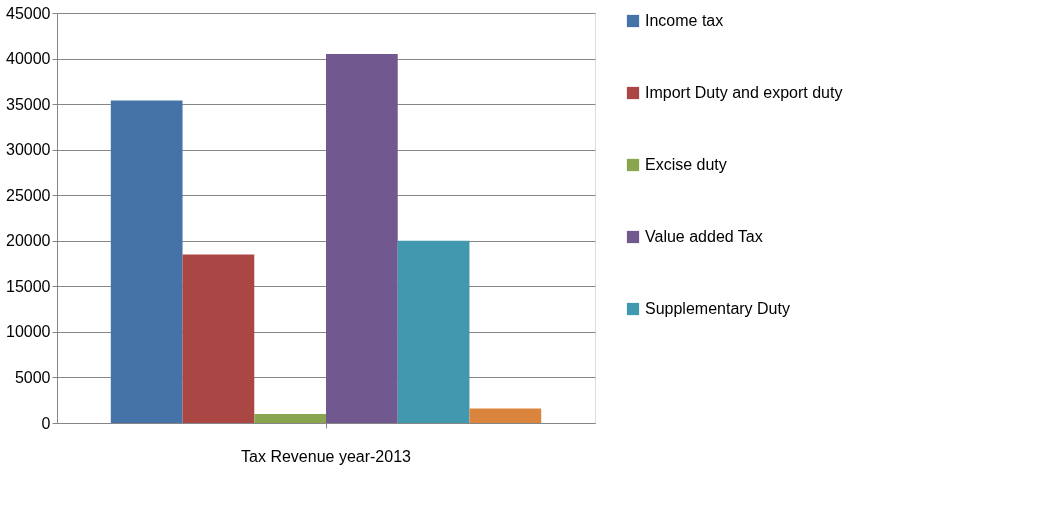 The height and width of the screenshot is (530, 1050). What do you see at coordinates (32, 377) in the screenshot?
I see `y-tick-label: 5000` at bounding box center [32, 377].